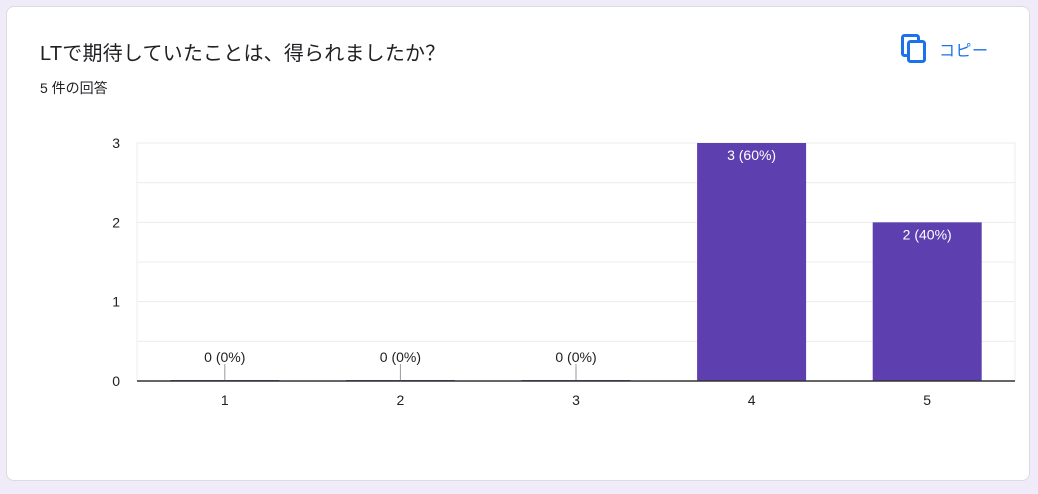 This screenshot has height=494, width=1038. What do you see at coordinates (913, 48) in the screenshot?
I see `copy-icon` at bounding box center [913, 48].